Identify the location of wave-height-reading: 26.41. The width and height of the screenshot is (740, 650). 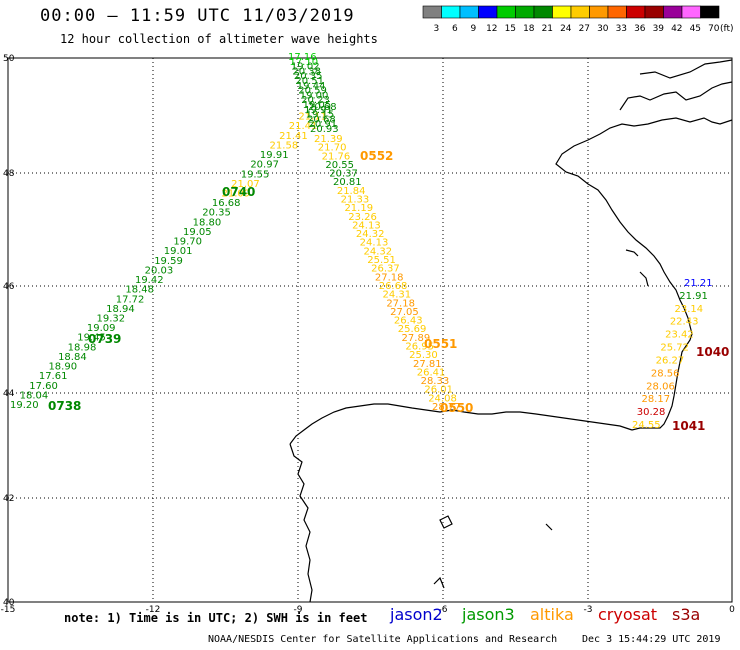
(431, 372).